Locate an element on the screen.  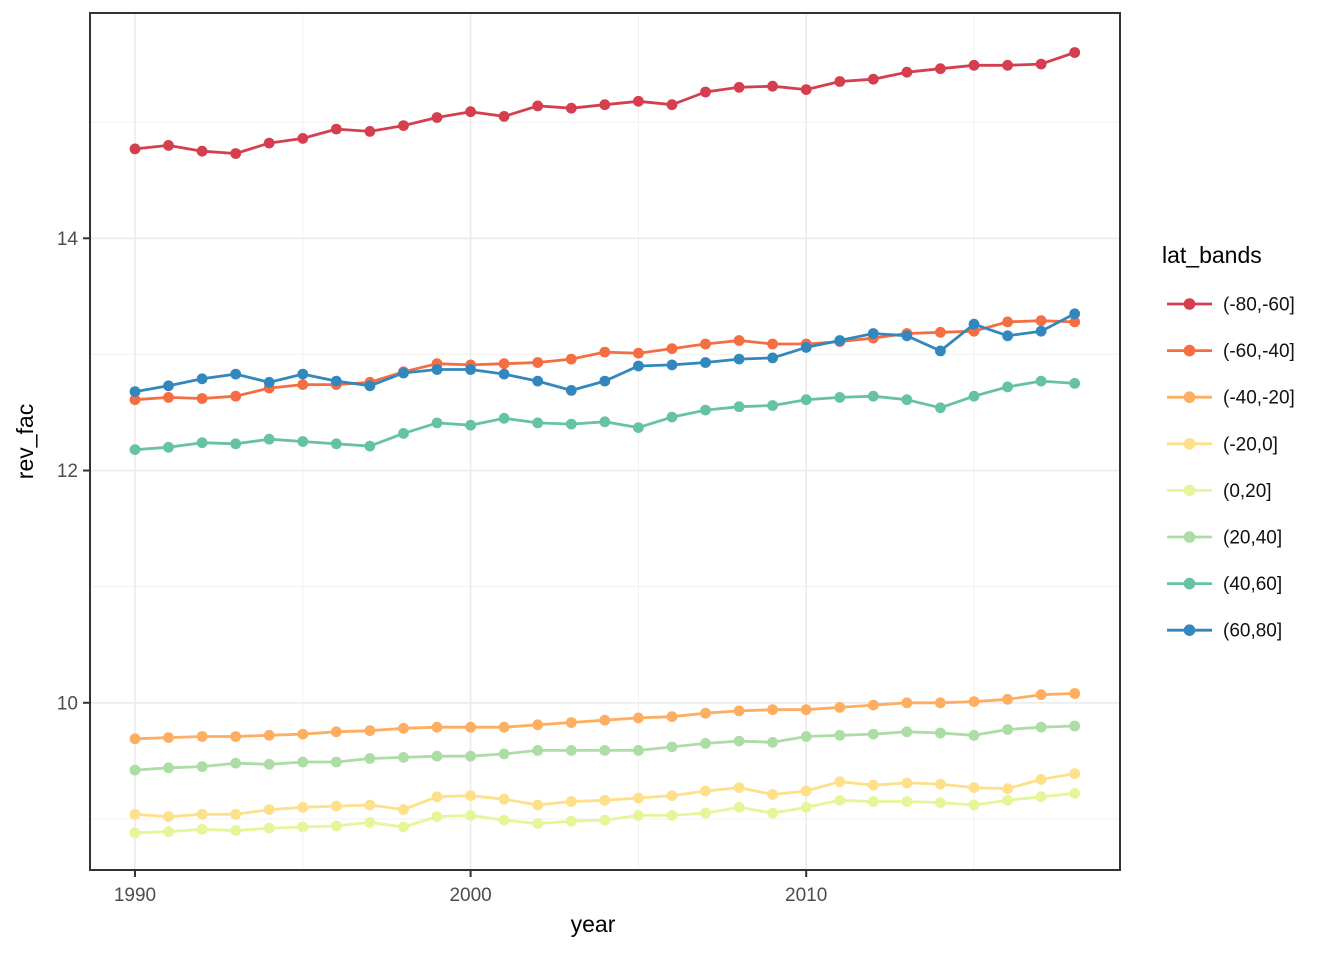
series-(-20,0] is located at coordinates (605, 795).